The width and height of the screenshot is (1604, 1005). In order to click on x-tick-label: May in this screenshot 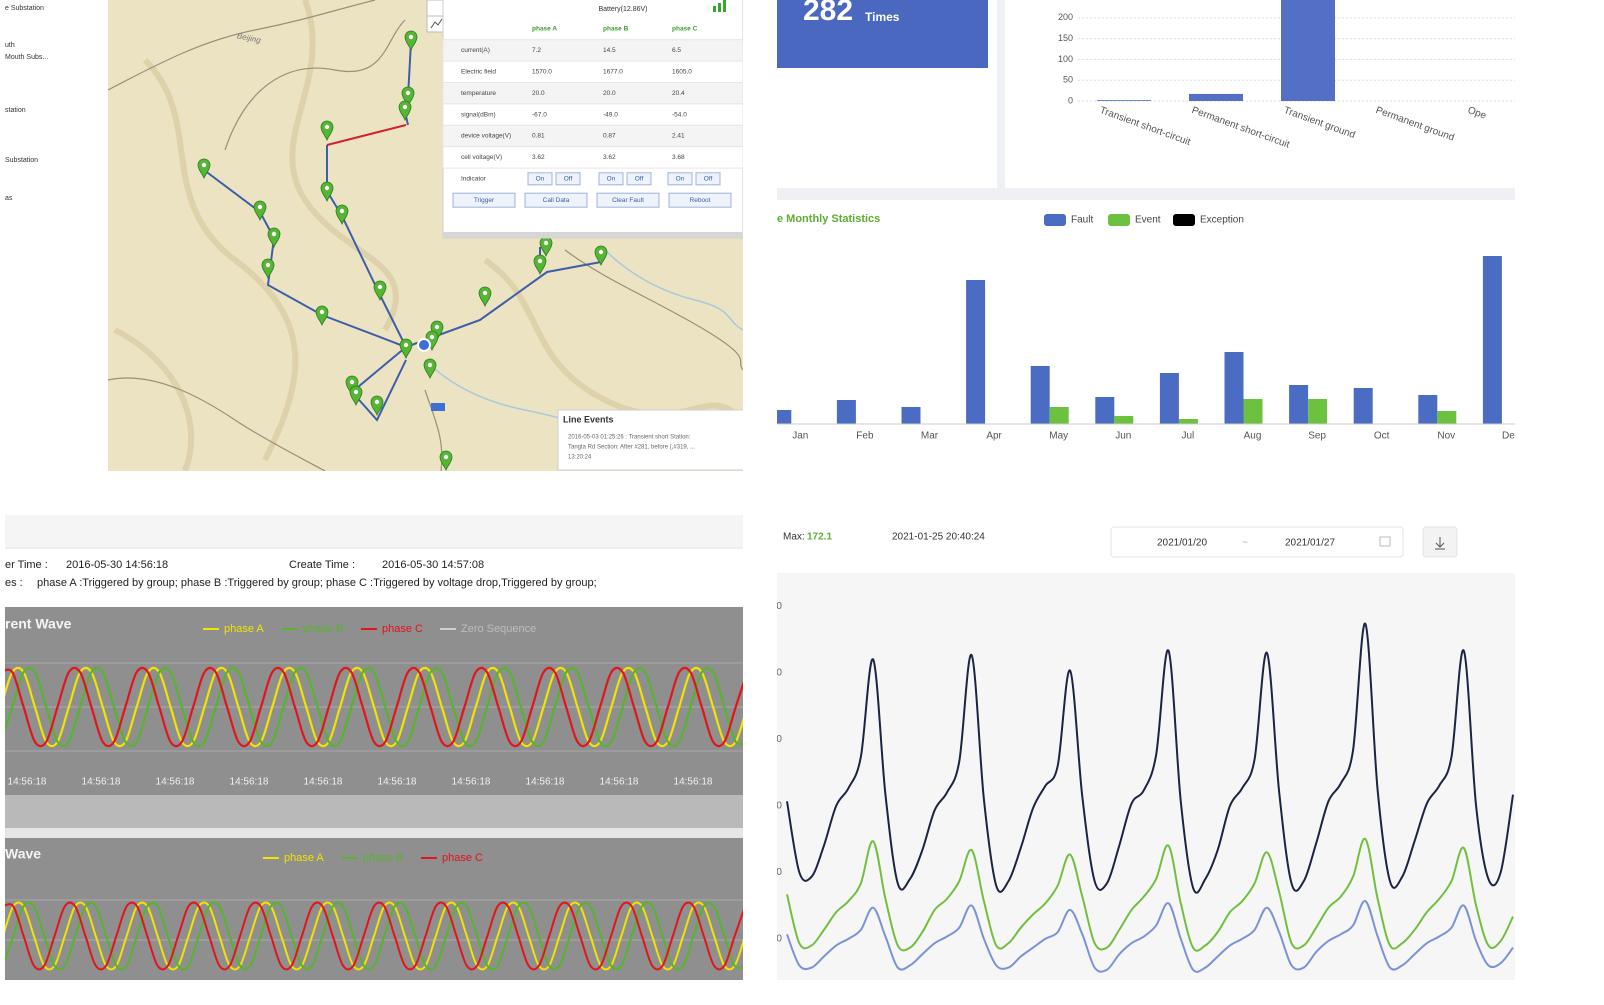, I will do `click(1058, 436)`.